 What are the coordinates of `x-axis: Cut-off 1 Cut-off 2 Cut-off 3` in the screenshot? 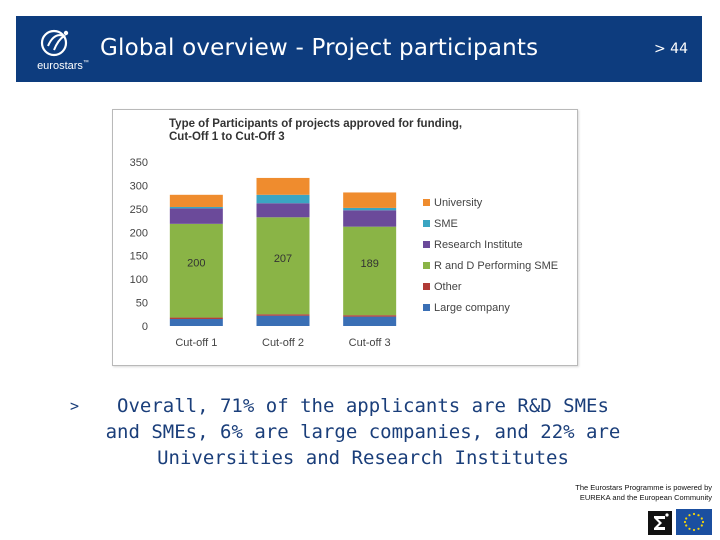 It's located at (282, 343).